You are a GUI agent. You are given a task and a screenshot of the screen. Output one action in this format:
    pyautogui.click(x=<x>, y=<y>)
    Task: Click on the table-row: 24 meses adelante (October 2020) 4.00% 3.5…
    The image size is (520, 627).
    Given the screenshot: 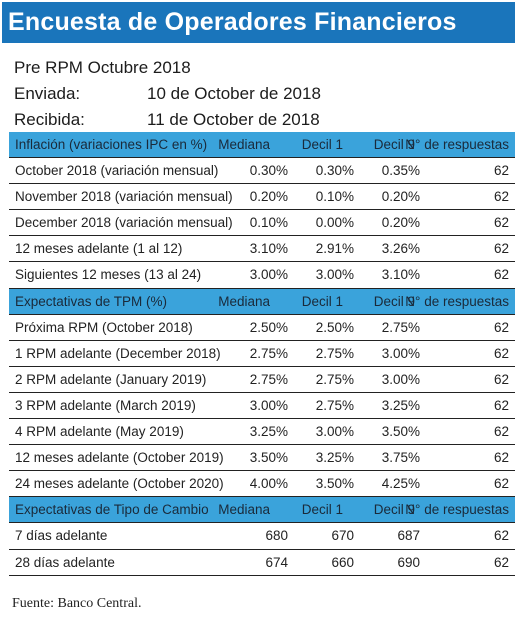 What is the action you would take?
    pyautogui.click(x=262, y=484)
    